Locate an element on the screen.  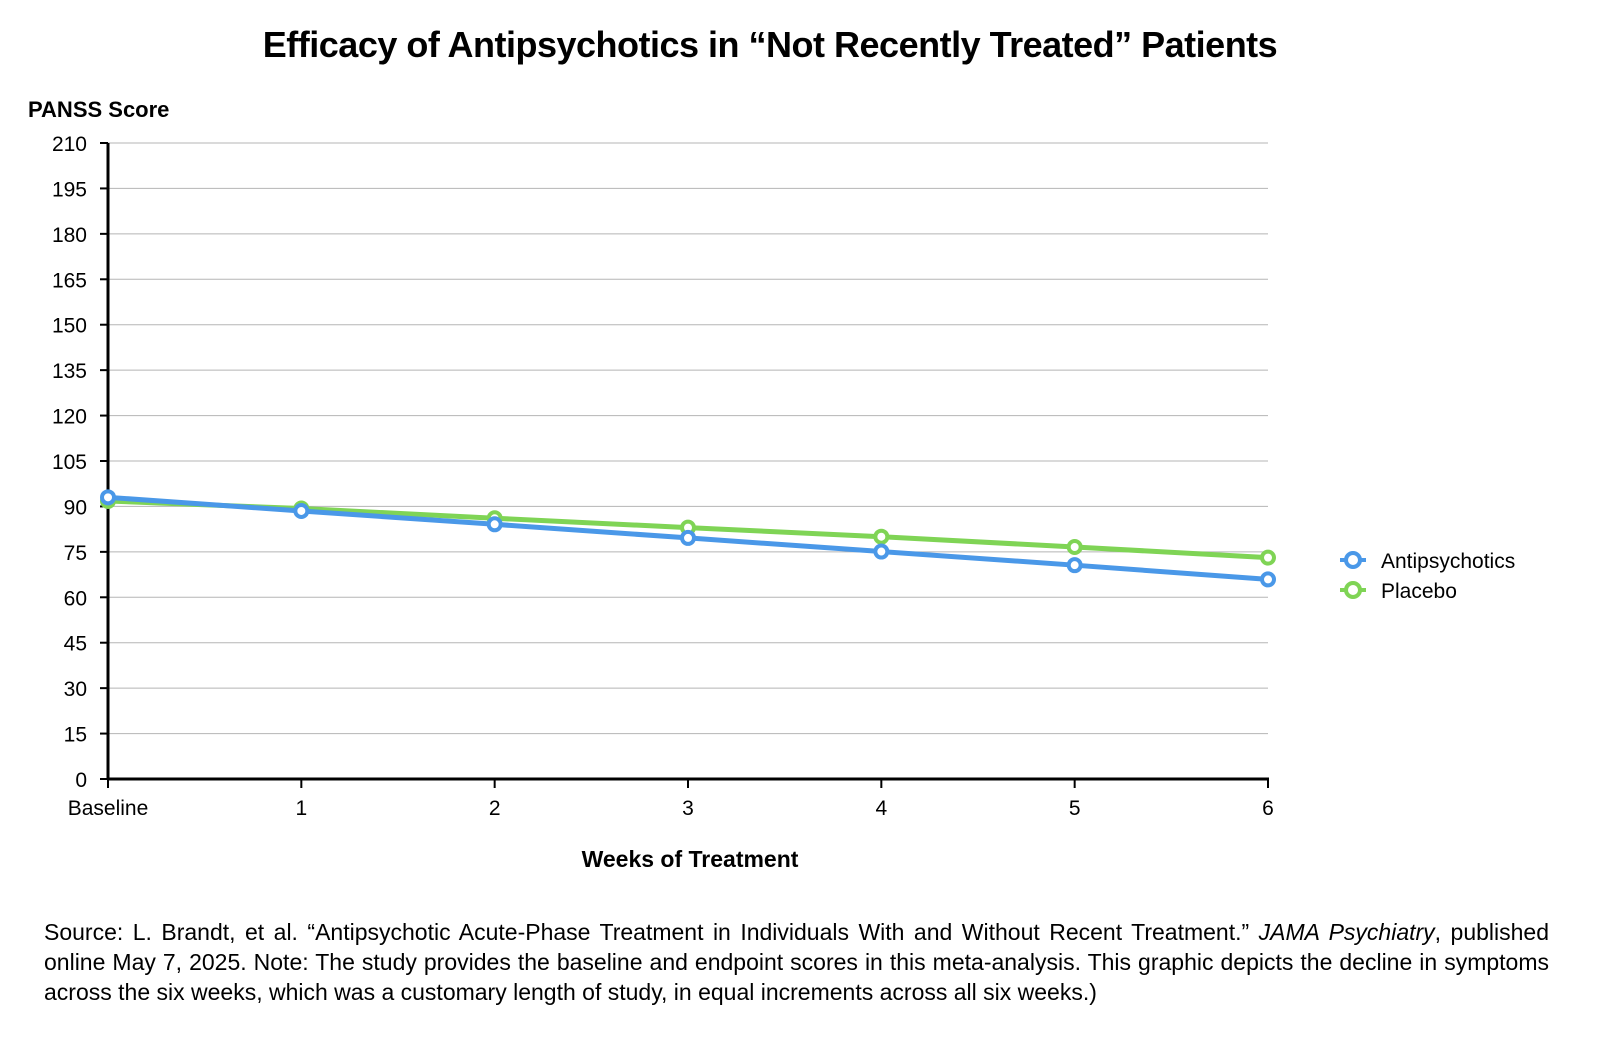
series-lines is located at coordinates (688, 538).